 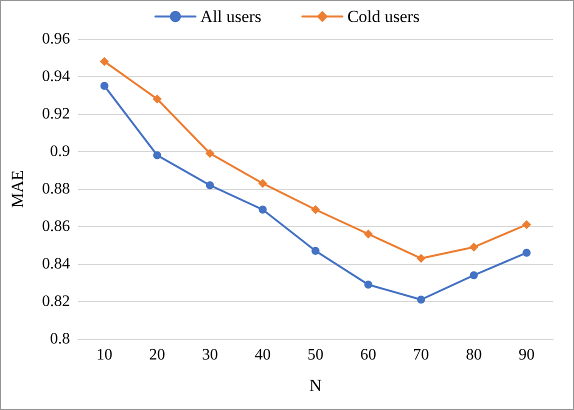 I want to click on x-tick-label: 70, so click(x=421, y=355).